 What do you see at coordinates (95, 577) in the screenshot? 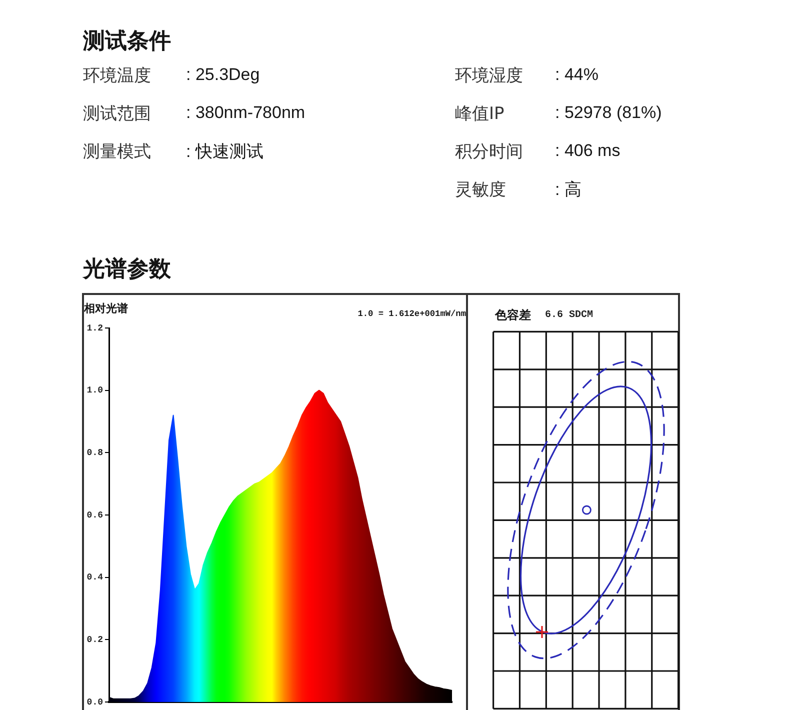
I see `y-tick-label: 0.4` at bounding box center [95, 577].